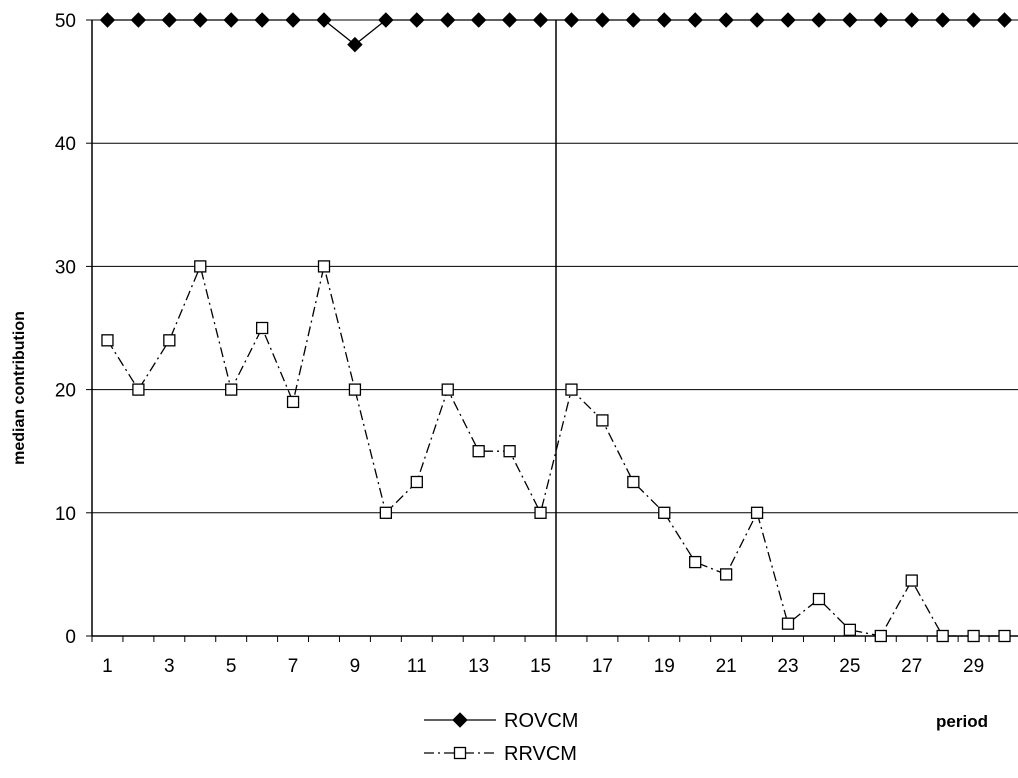 Image resolution: width=1018 pixels, height=778 pixels. I want to click on x-tick-label: 7, so click(293, 666).